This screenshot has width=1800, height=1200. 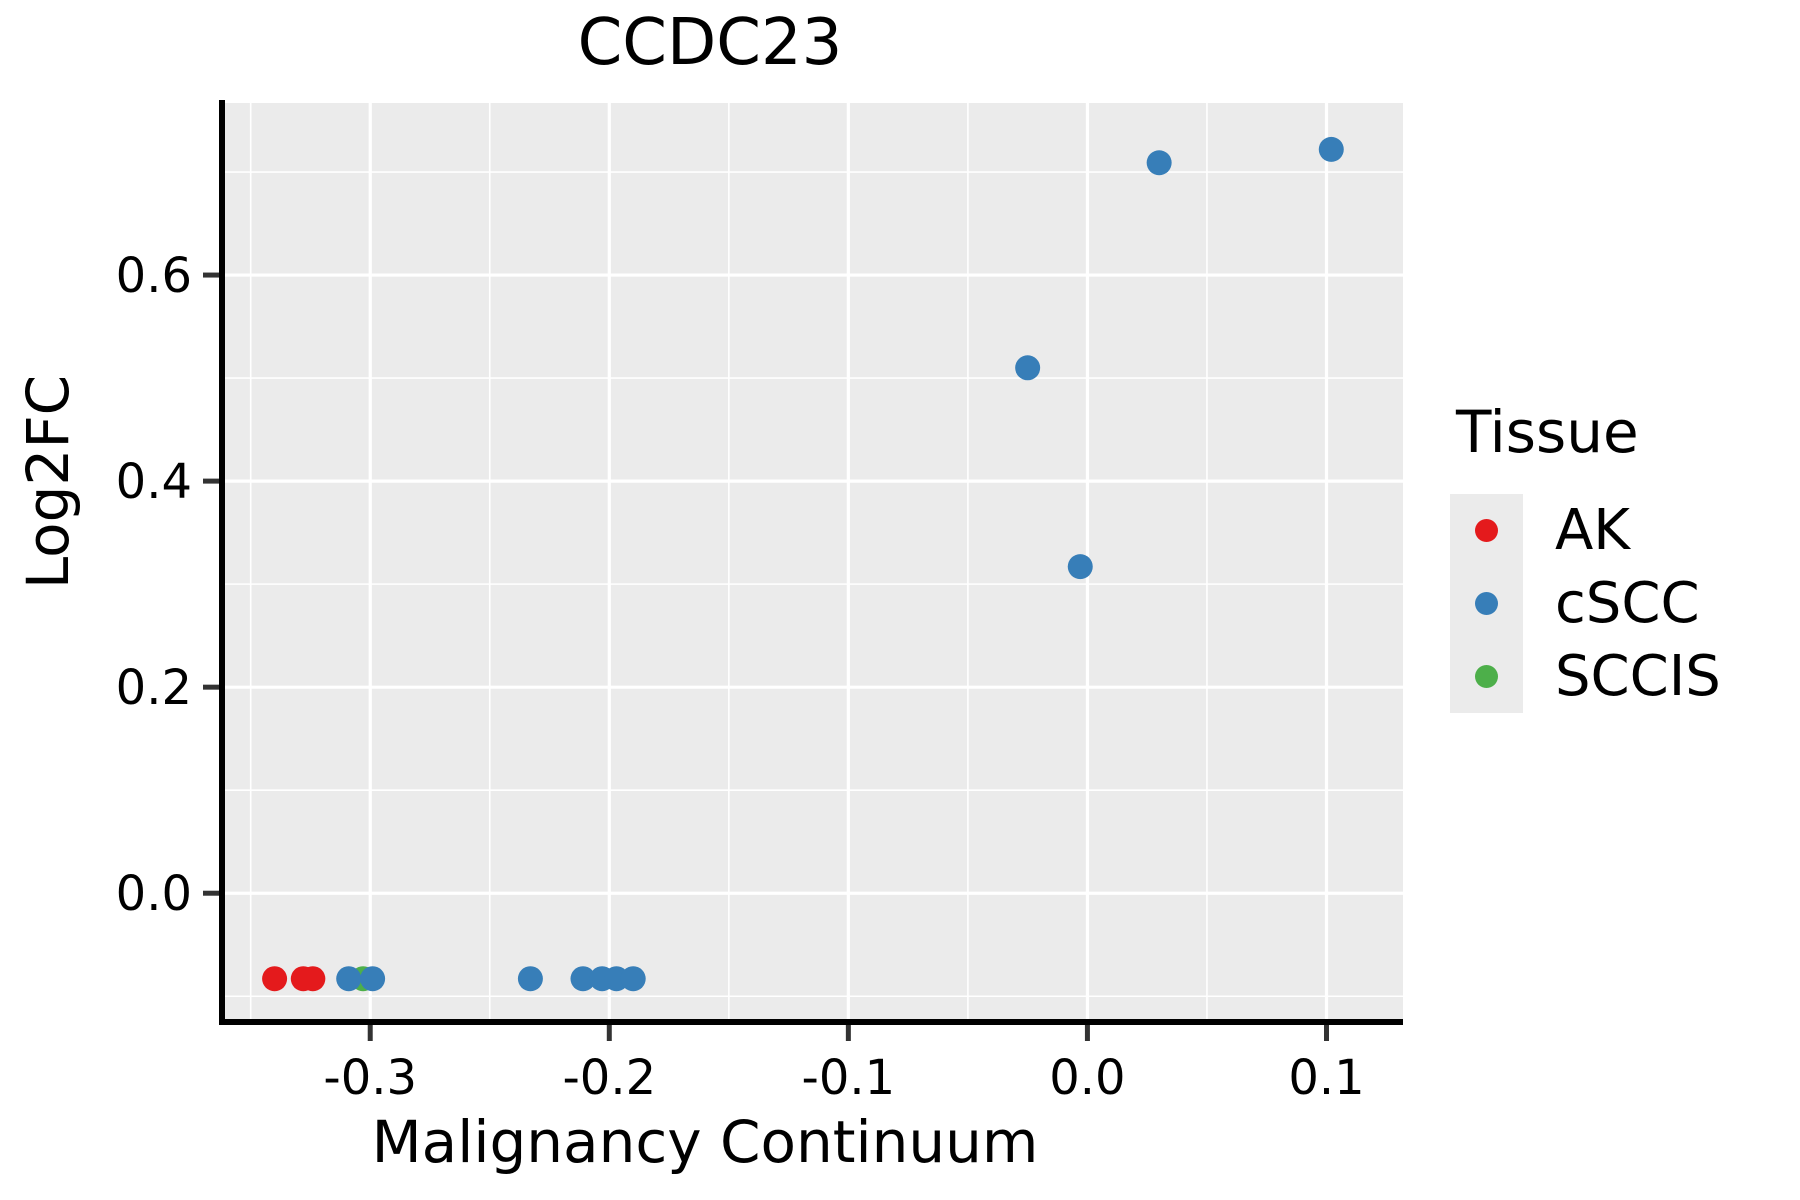 I want to click on y-tick-label: 0.4, so click(x=154, y=482).